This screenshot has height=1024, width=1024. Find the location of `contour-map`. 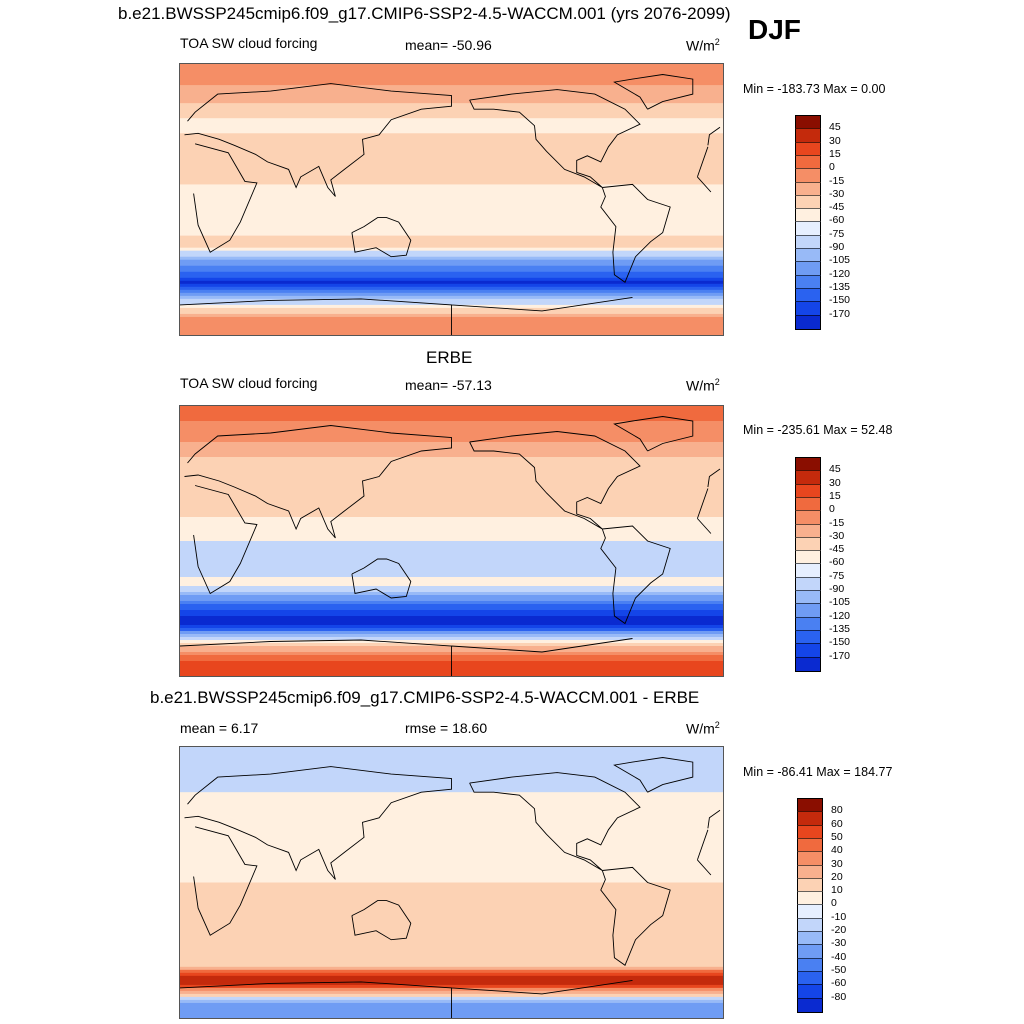

contour-map is located at coordinates (451, 199).